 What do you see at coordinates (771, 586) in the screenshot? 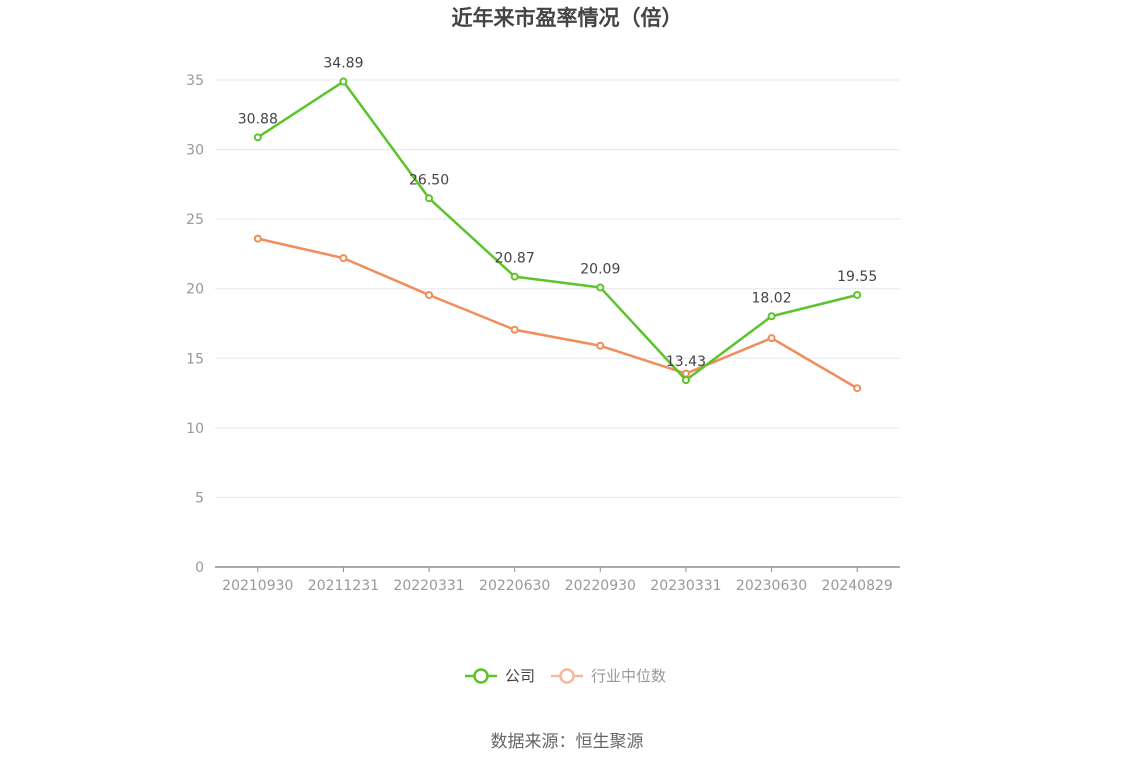
I see `x-tick-label: 20230630` at bounding box center [771, 586].